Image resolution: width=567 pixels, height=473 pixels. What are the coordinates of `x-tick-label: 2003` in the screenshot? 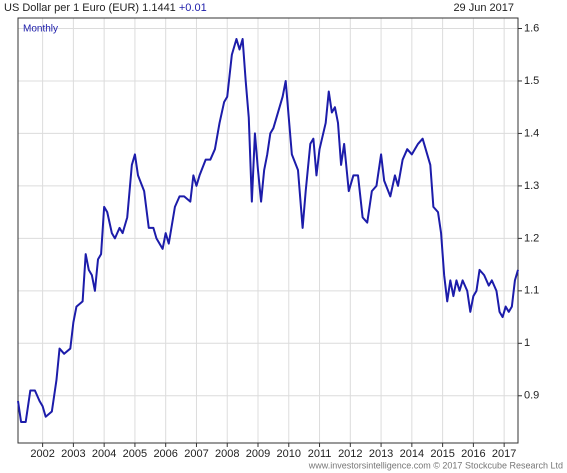 It's located at (73, 454).